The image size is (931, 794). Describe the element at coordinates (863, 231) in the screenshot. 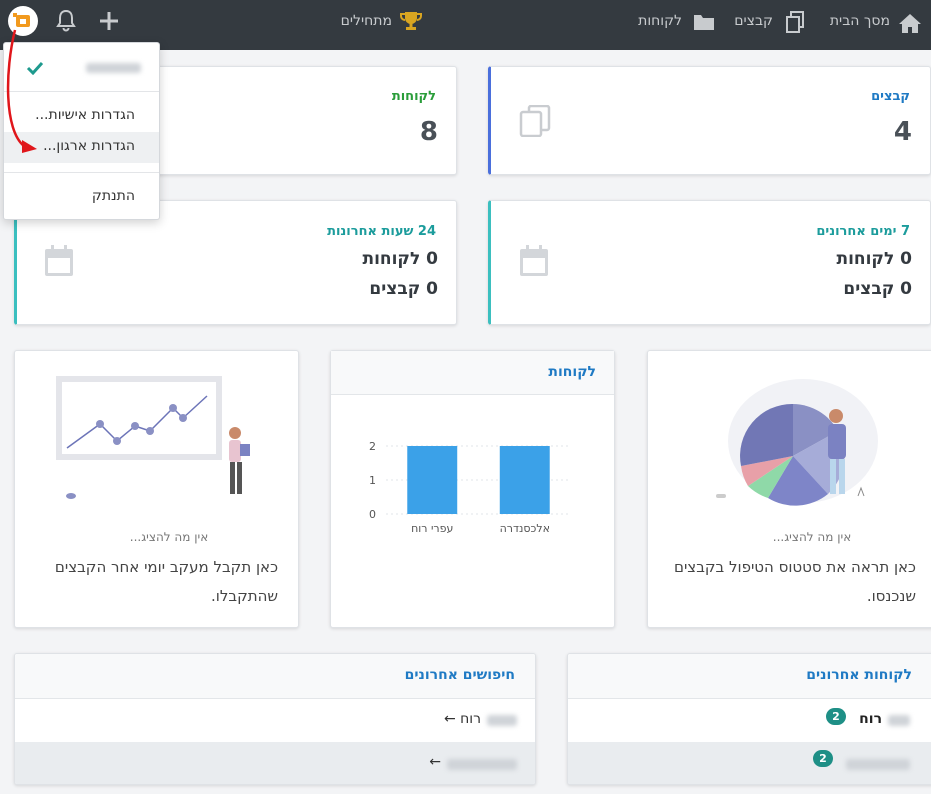

I see `period-label: 7 ימים אחרונים` at that location.